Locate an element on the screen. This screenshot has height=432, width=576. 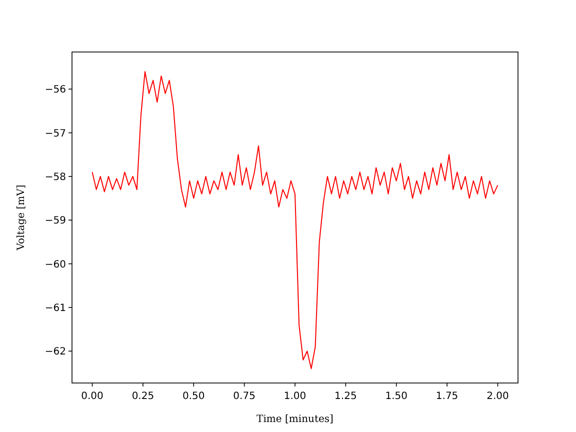
y-tick-label: −60 is located at coordinates (55, 264).